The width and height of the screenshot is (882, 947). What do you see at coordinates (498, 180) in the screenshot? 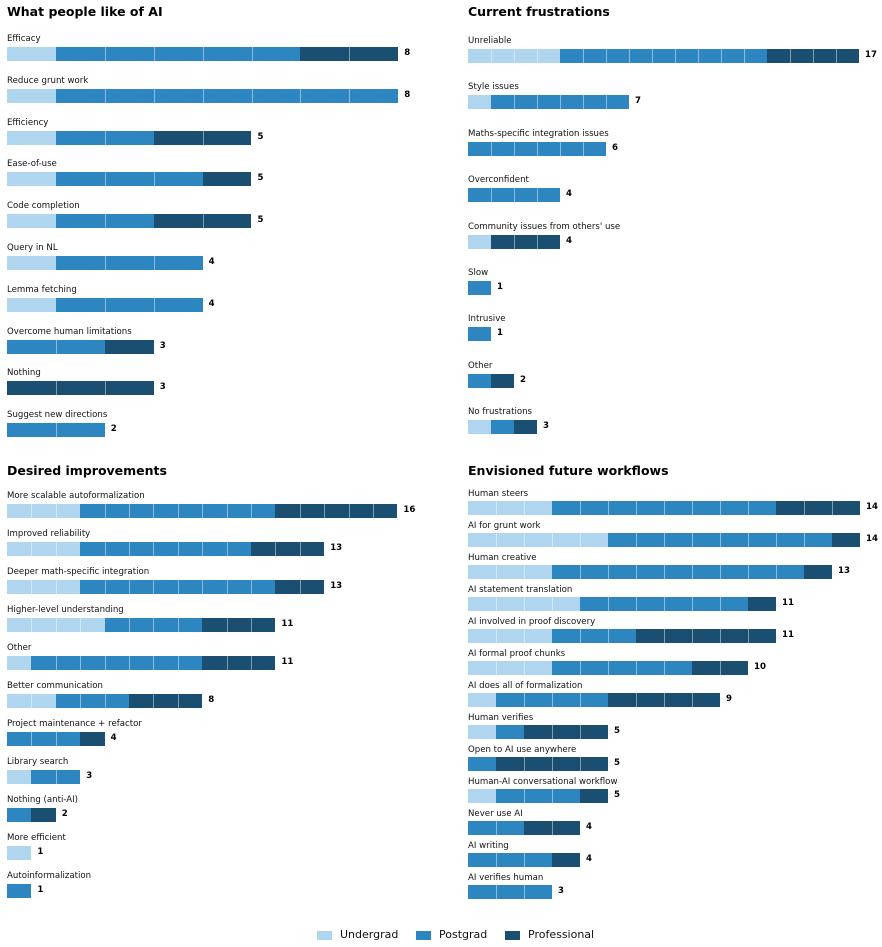
I see `category-label: Overconfident` at bounding box center [498, 180].